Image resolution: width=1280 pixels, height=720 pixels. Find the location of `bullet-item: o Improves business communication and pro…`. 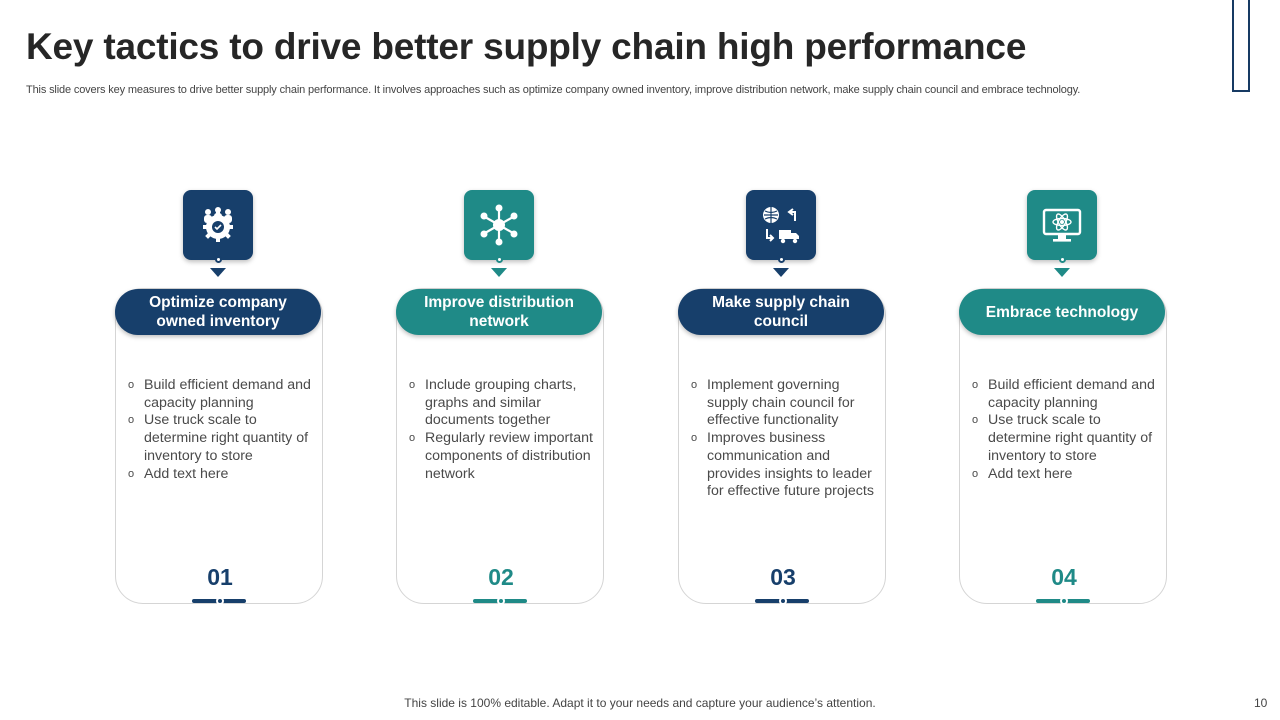

bullet-item: o Improves business communication and pro… is located at coordinates (782, 465).